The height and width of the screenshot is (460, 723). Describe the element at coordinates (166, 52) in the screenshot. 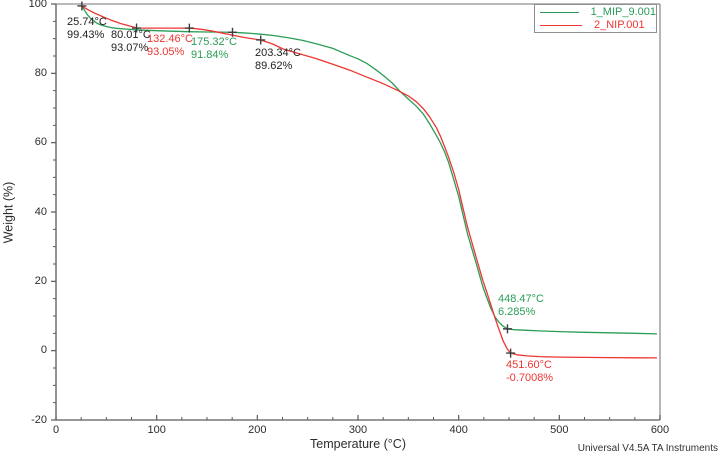

I see `annotation-weight: 93.05%` at that location.